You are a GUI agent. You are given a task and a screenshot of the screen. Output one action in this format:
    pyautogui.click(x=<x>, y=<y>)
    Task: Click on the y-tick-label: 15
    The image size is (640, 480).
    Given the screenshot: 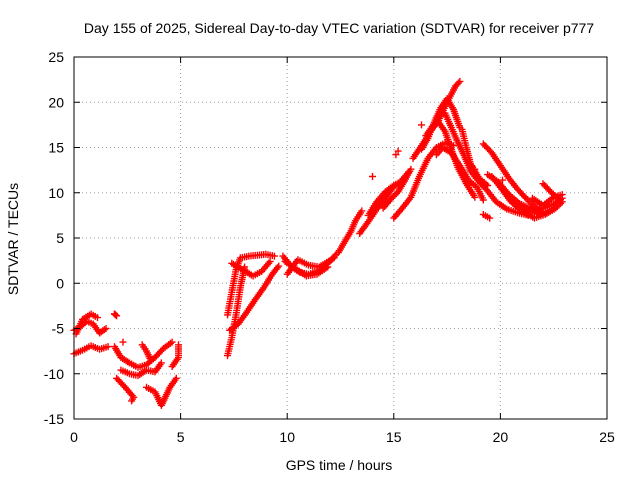 What is the action you would take?
    pyautogui.click(x=56, y=148)
    